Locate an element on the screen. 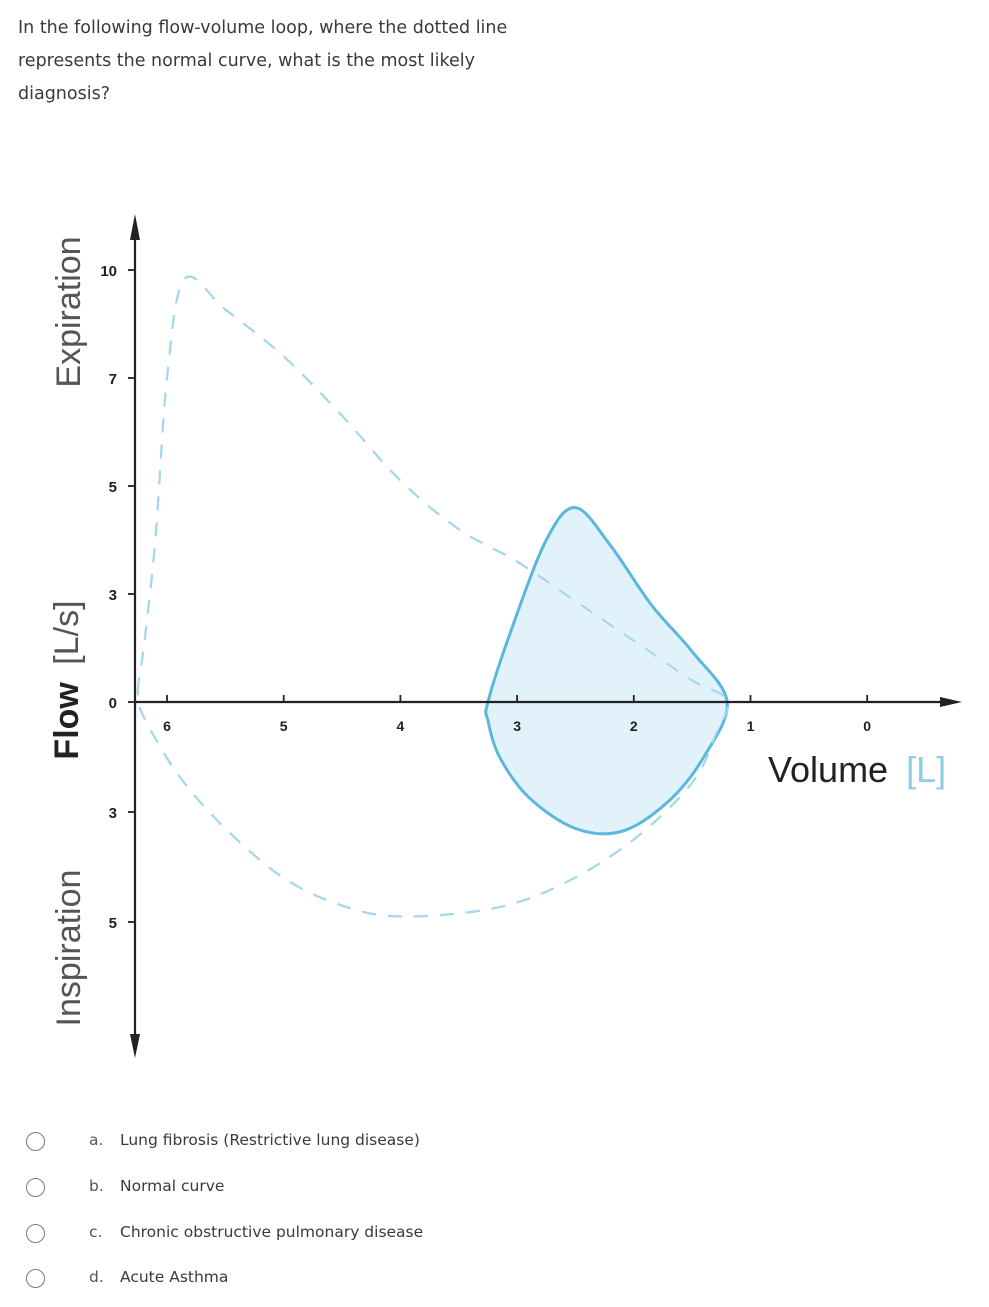 The width and height of the screenshot is (989, 1307). y-tick-label: 7 is located at coordinates (113, 379).